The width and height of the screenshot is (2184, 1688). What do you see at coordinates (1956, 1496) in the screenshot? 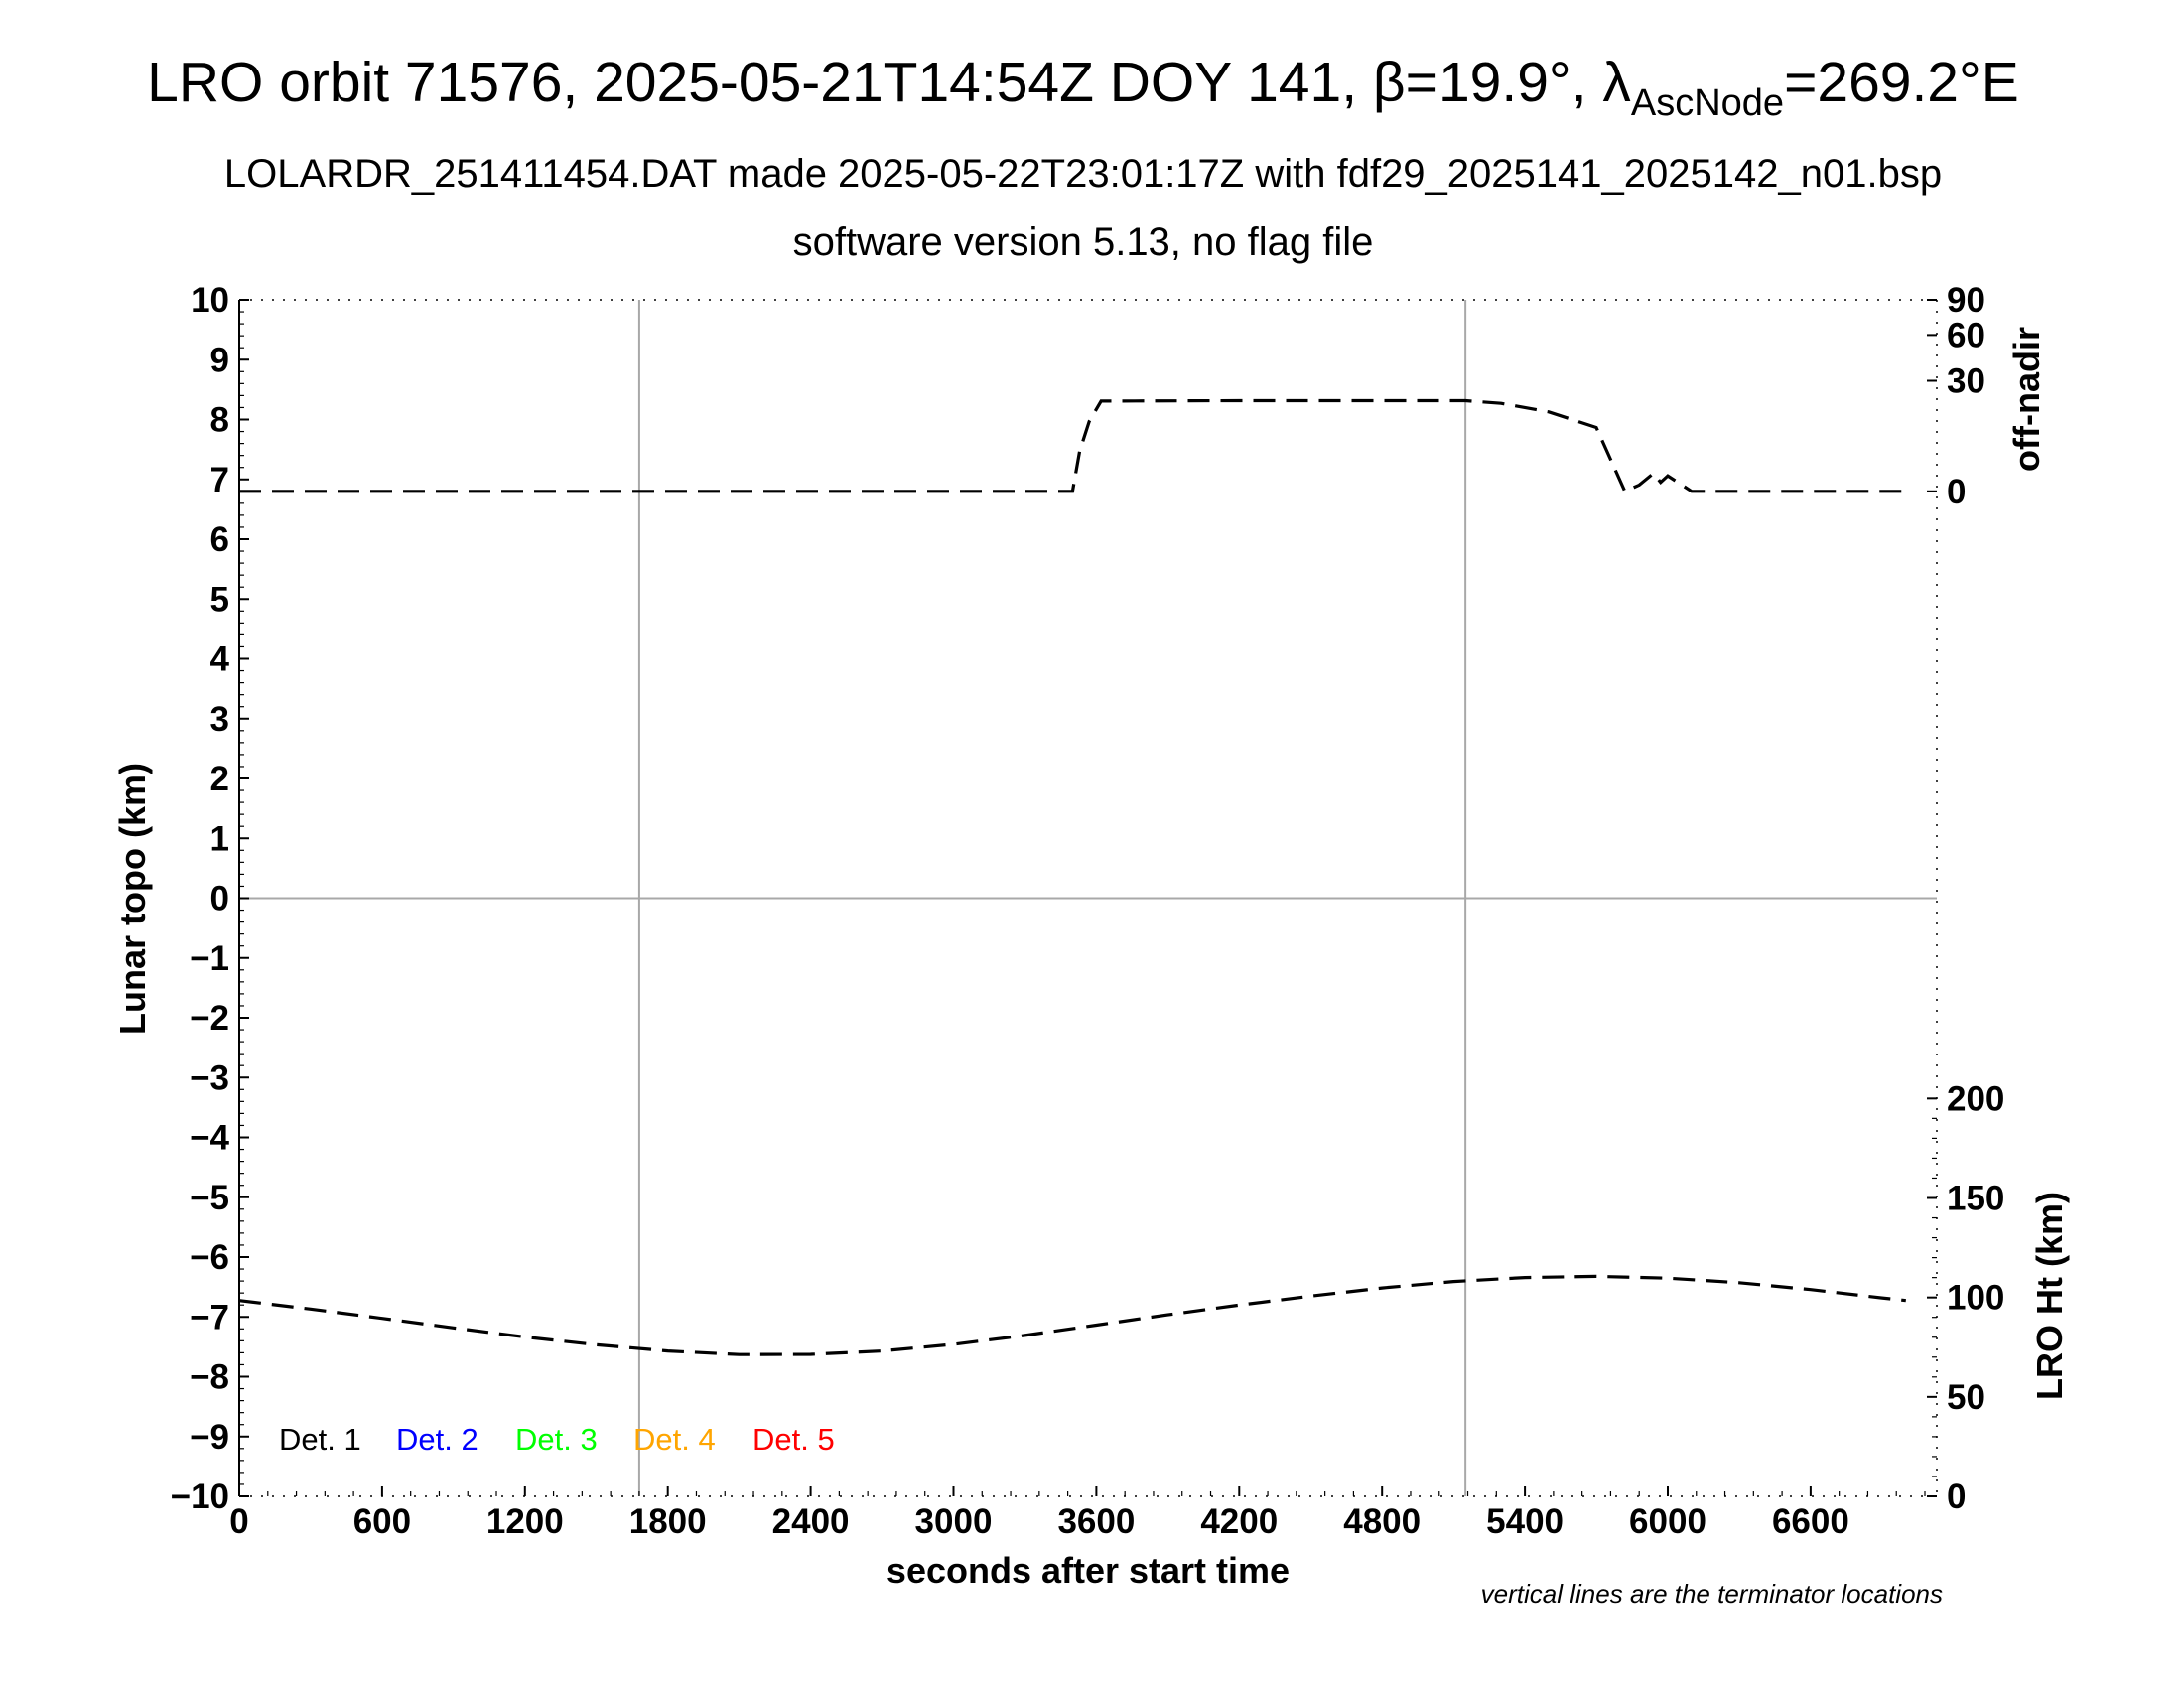
I see `height-tick-label: 0` at bounding box center [1956, 1496].